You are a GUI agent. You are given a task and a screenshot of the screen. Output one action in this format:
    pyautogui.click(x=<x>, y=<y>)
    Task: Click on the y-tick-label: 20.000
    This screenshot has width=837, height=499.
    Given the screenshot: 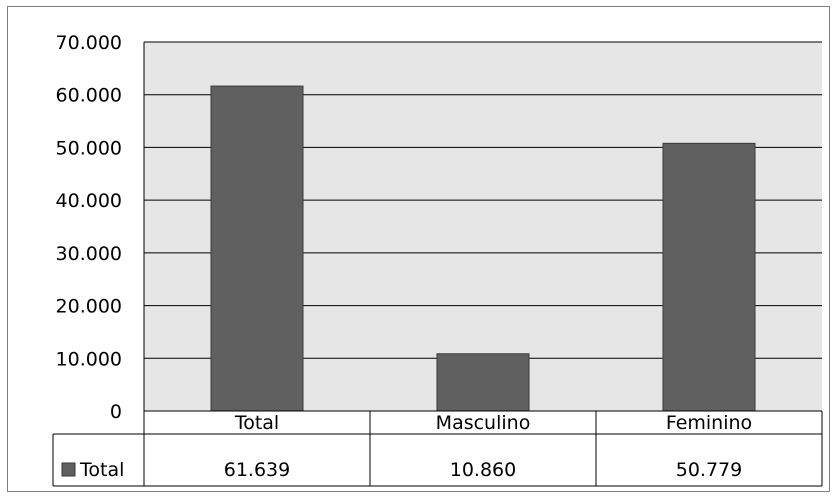 What is the action you would take?
    pyautogui.click(x=89, y=307)
    